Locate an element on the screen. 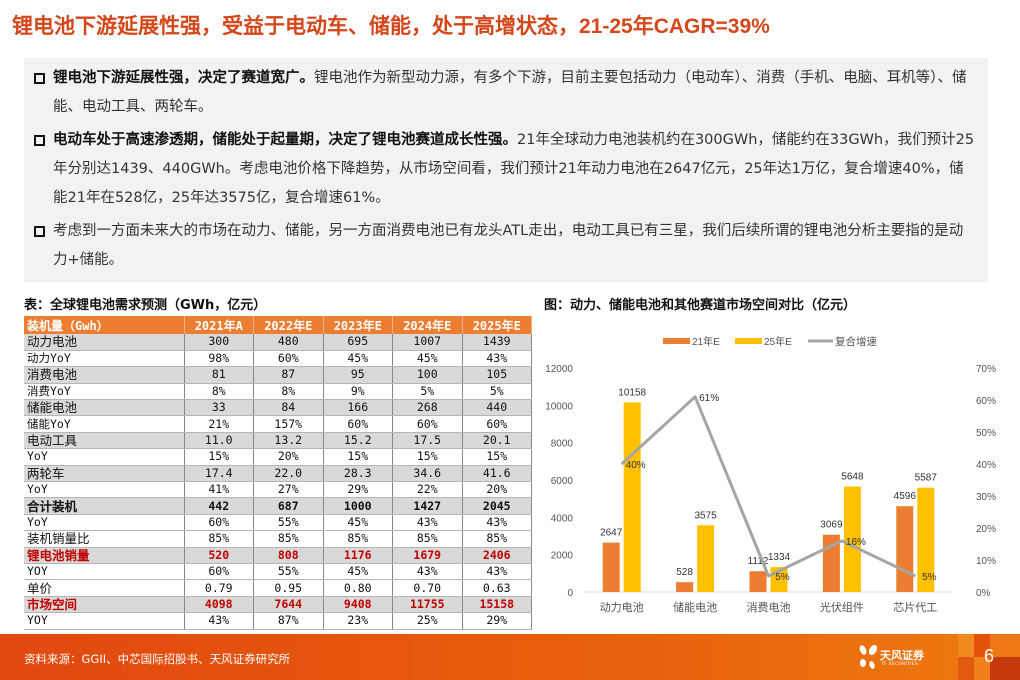 The height and width of the screenshot is (680, 1020). table-cell: 15.2 is located at coordinates (358, 441).